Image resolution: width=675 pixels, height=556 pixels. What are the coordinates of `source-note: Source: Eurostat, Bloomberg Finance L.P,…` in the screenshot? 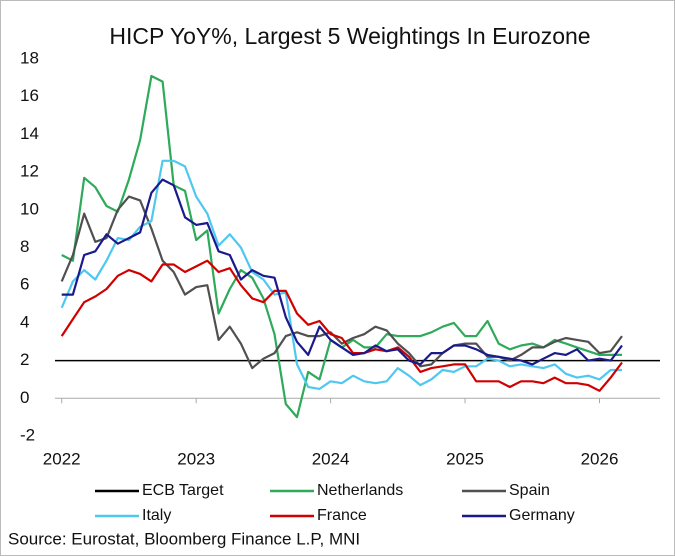 It's located at (184, 538).